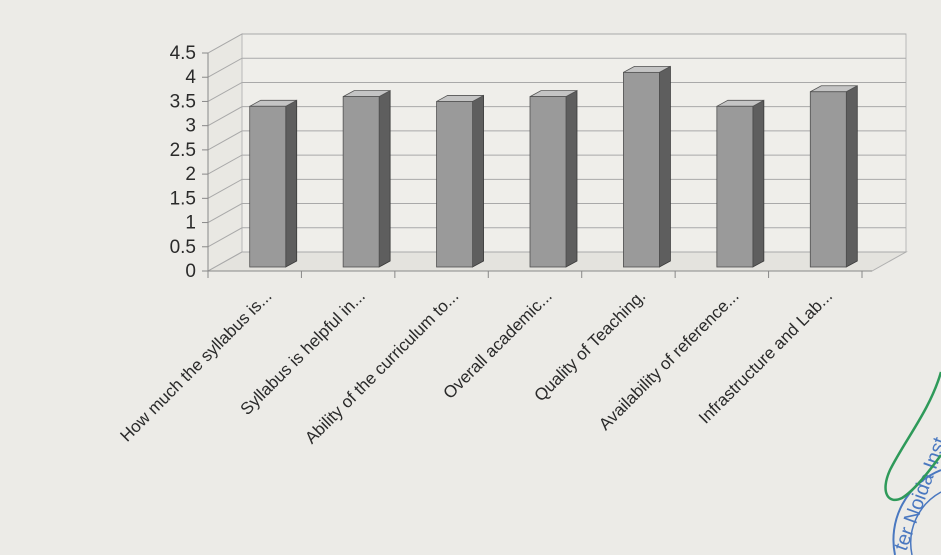 This screenshot has width=941, height=555. Describe the element at coordinates (183, 101) in the screenshot. I see `y-tick-label: 3.5` at that location.